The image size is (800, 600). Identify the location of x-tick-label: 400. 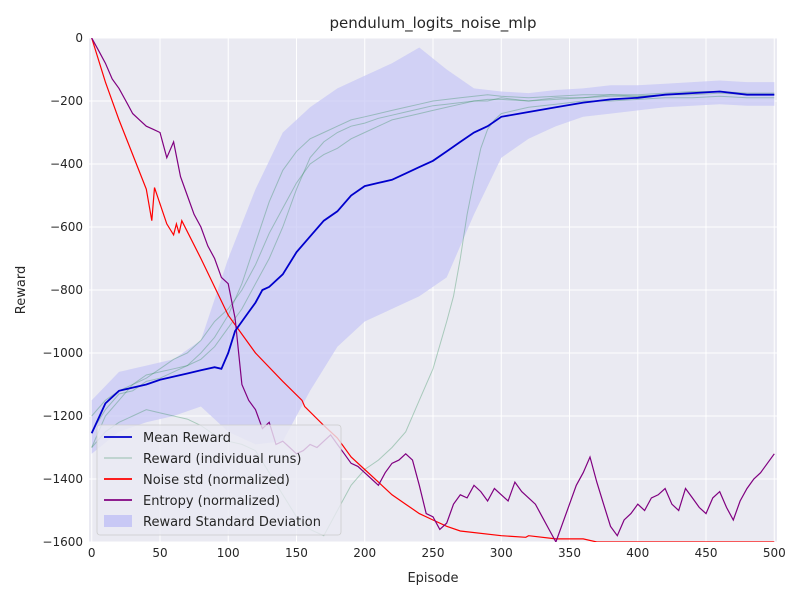
(637, 553).